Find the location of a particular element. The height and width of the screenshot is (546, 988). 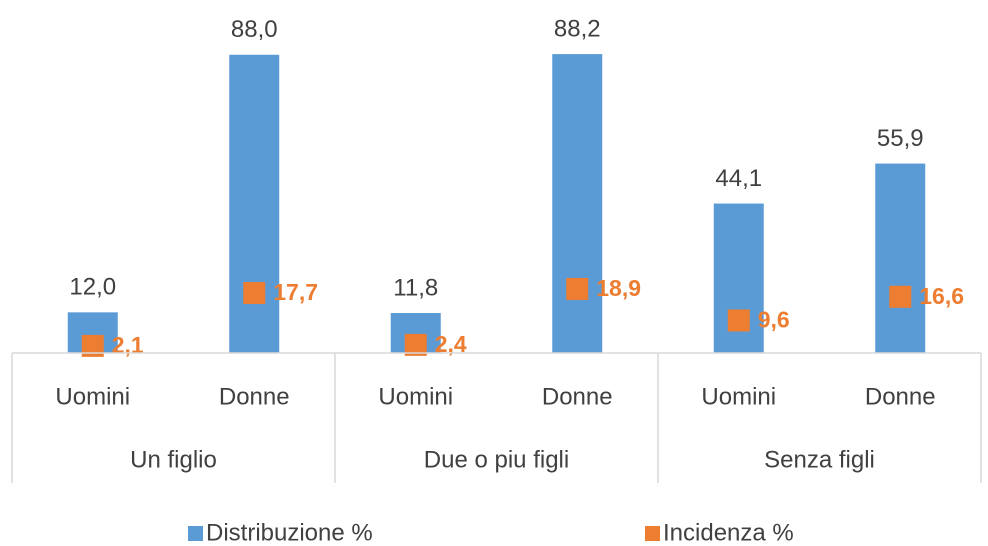

data-label: 17,7 is located at coordinates (295, 292).